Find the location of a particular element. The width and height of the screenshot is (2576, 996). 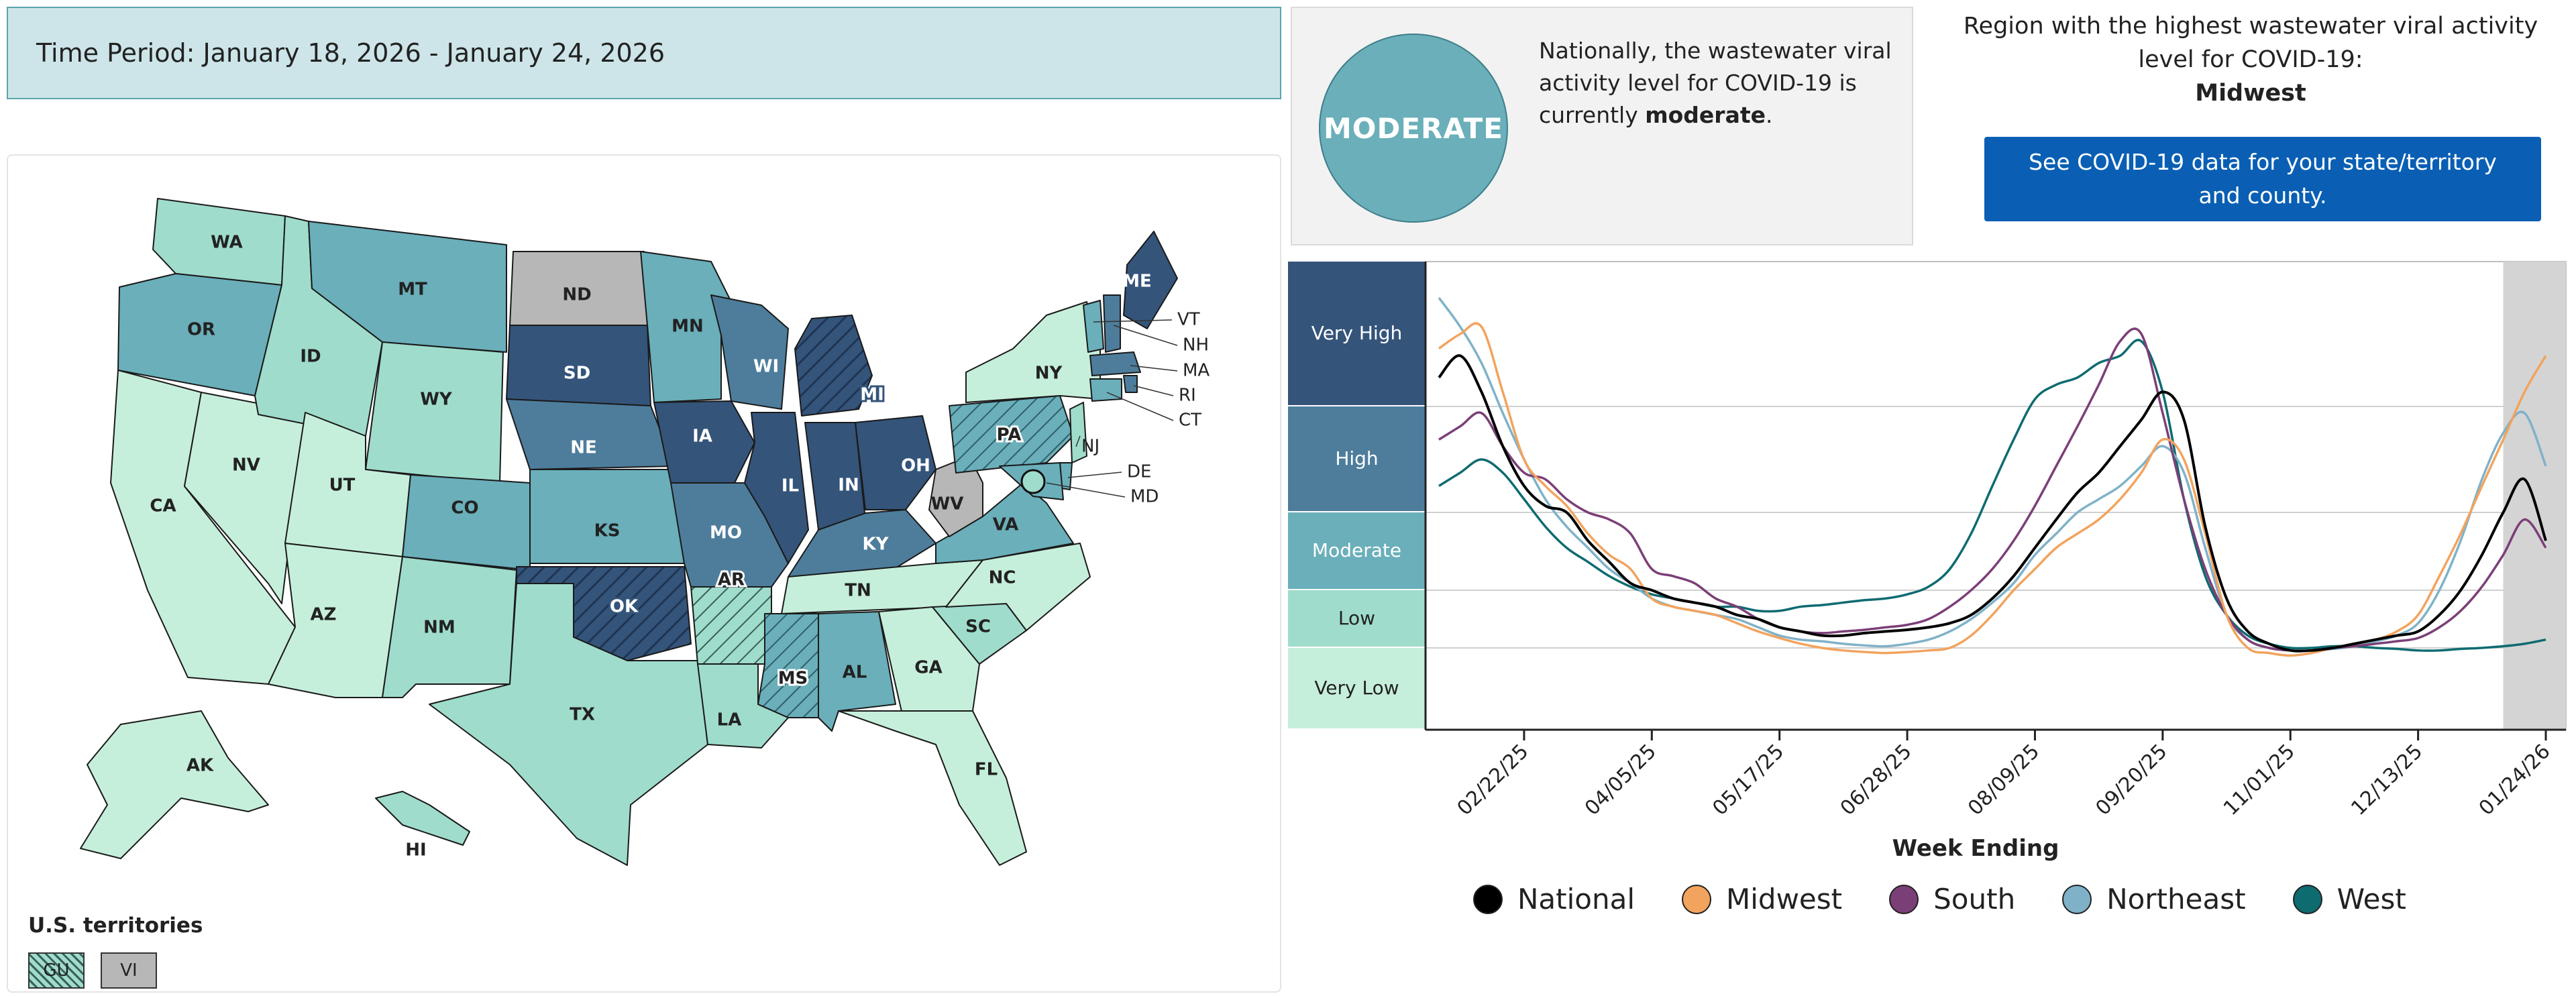

state-label-ak: AK is located at coordinates (200, 766).